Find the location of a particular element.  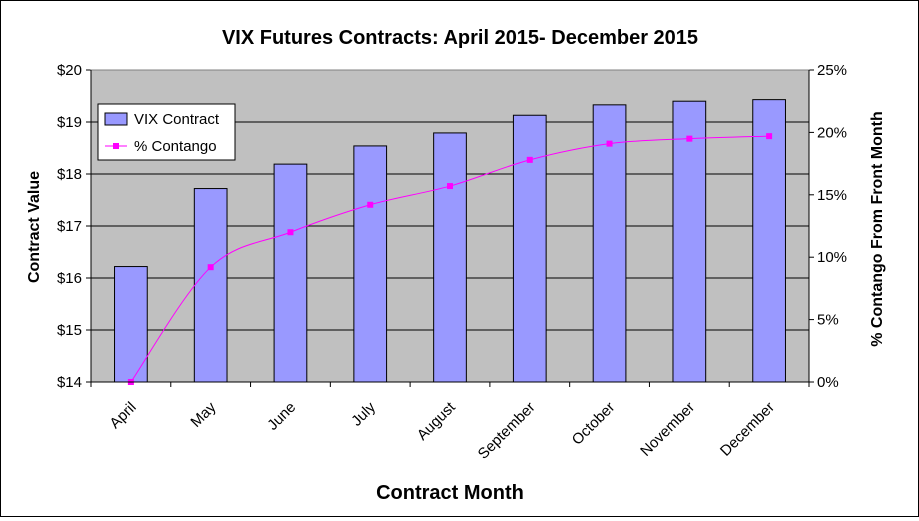

y-tick-label: $19 is located at coordinates (69, 122).